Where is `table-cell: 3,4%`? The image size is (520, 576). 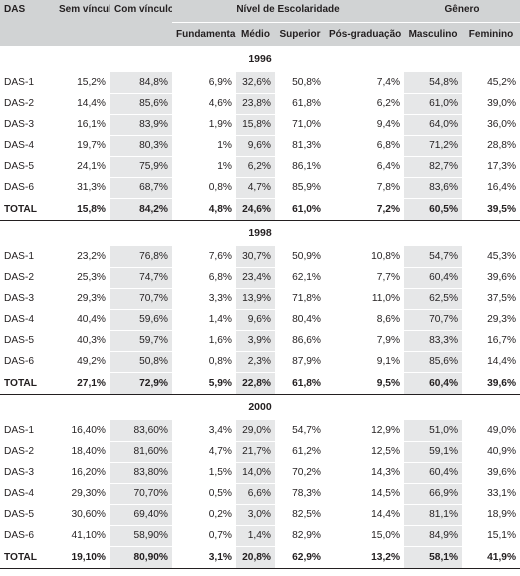 table-cell: 3,4% is located at coordinates (204, 431).